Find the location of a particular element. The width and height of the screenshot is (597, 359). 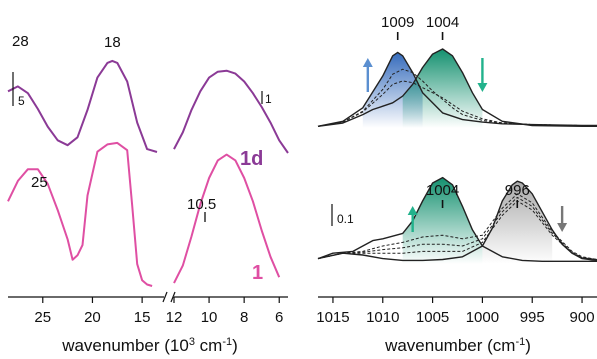

lower-peak-label: 996 is located at coordinates (517, 190).